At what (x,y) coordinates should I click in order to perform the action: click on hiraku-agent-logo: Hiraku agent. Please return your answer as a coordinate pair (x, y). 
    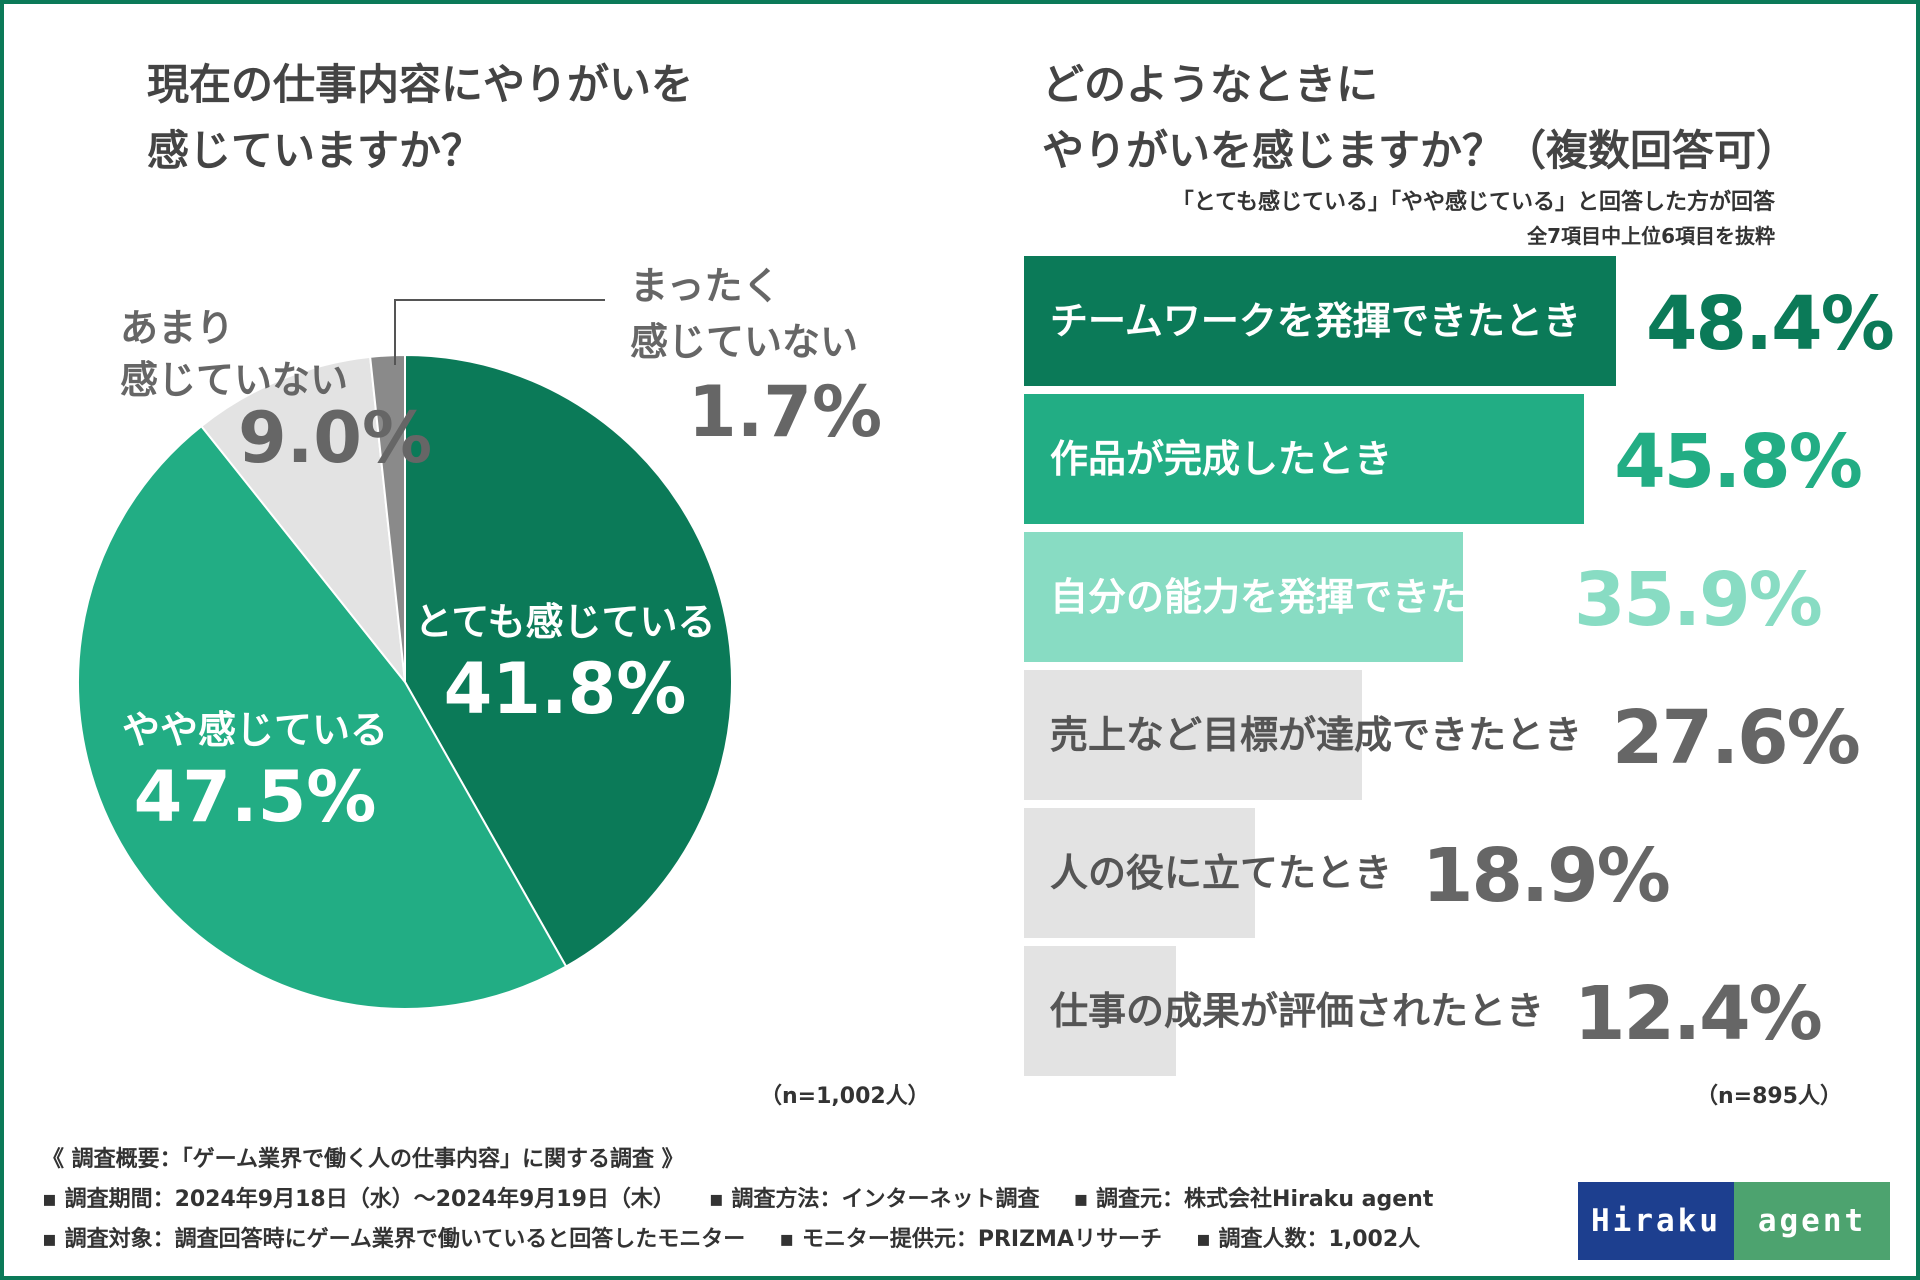
    Looking at the image, I should click on (1734, 1221).